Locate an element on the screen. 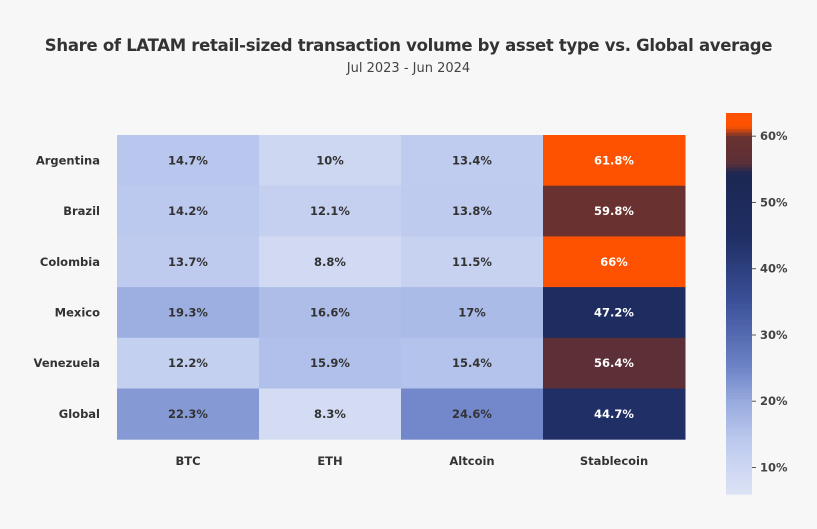 Image resolution: width=817 pixels, height=529 pixels. cell-label: 11.5% is located at coordinates (472, 262).